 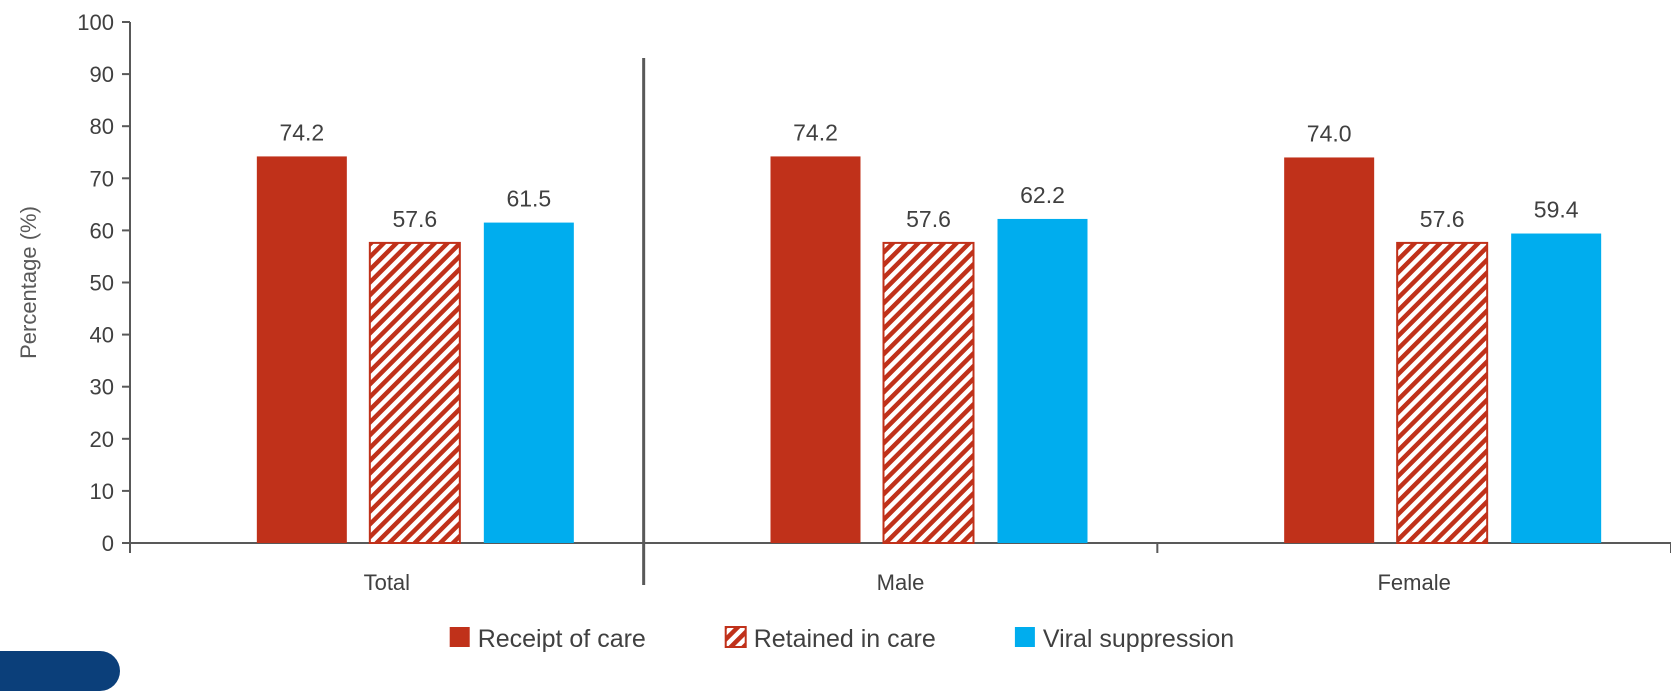 I want to click on y-axis-title: Percentage (%), so click(x=28, y=282).